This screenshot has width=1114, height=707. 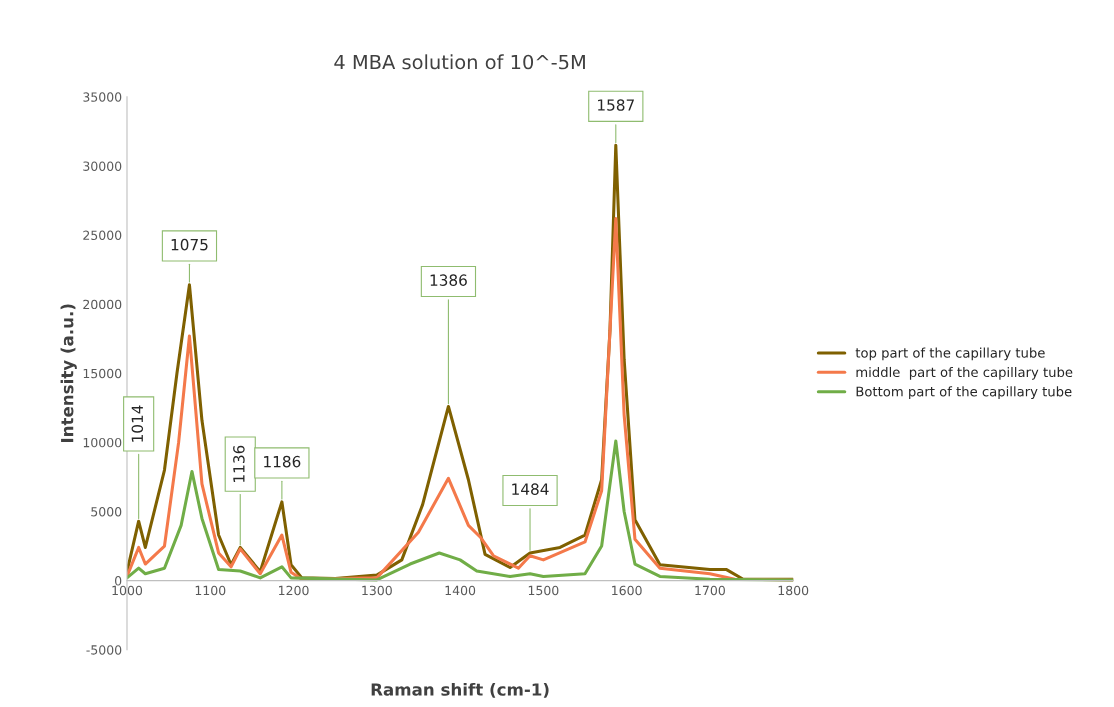 I want to click on y-tick-label: 20000, so click(x=102, y=304).